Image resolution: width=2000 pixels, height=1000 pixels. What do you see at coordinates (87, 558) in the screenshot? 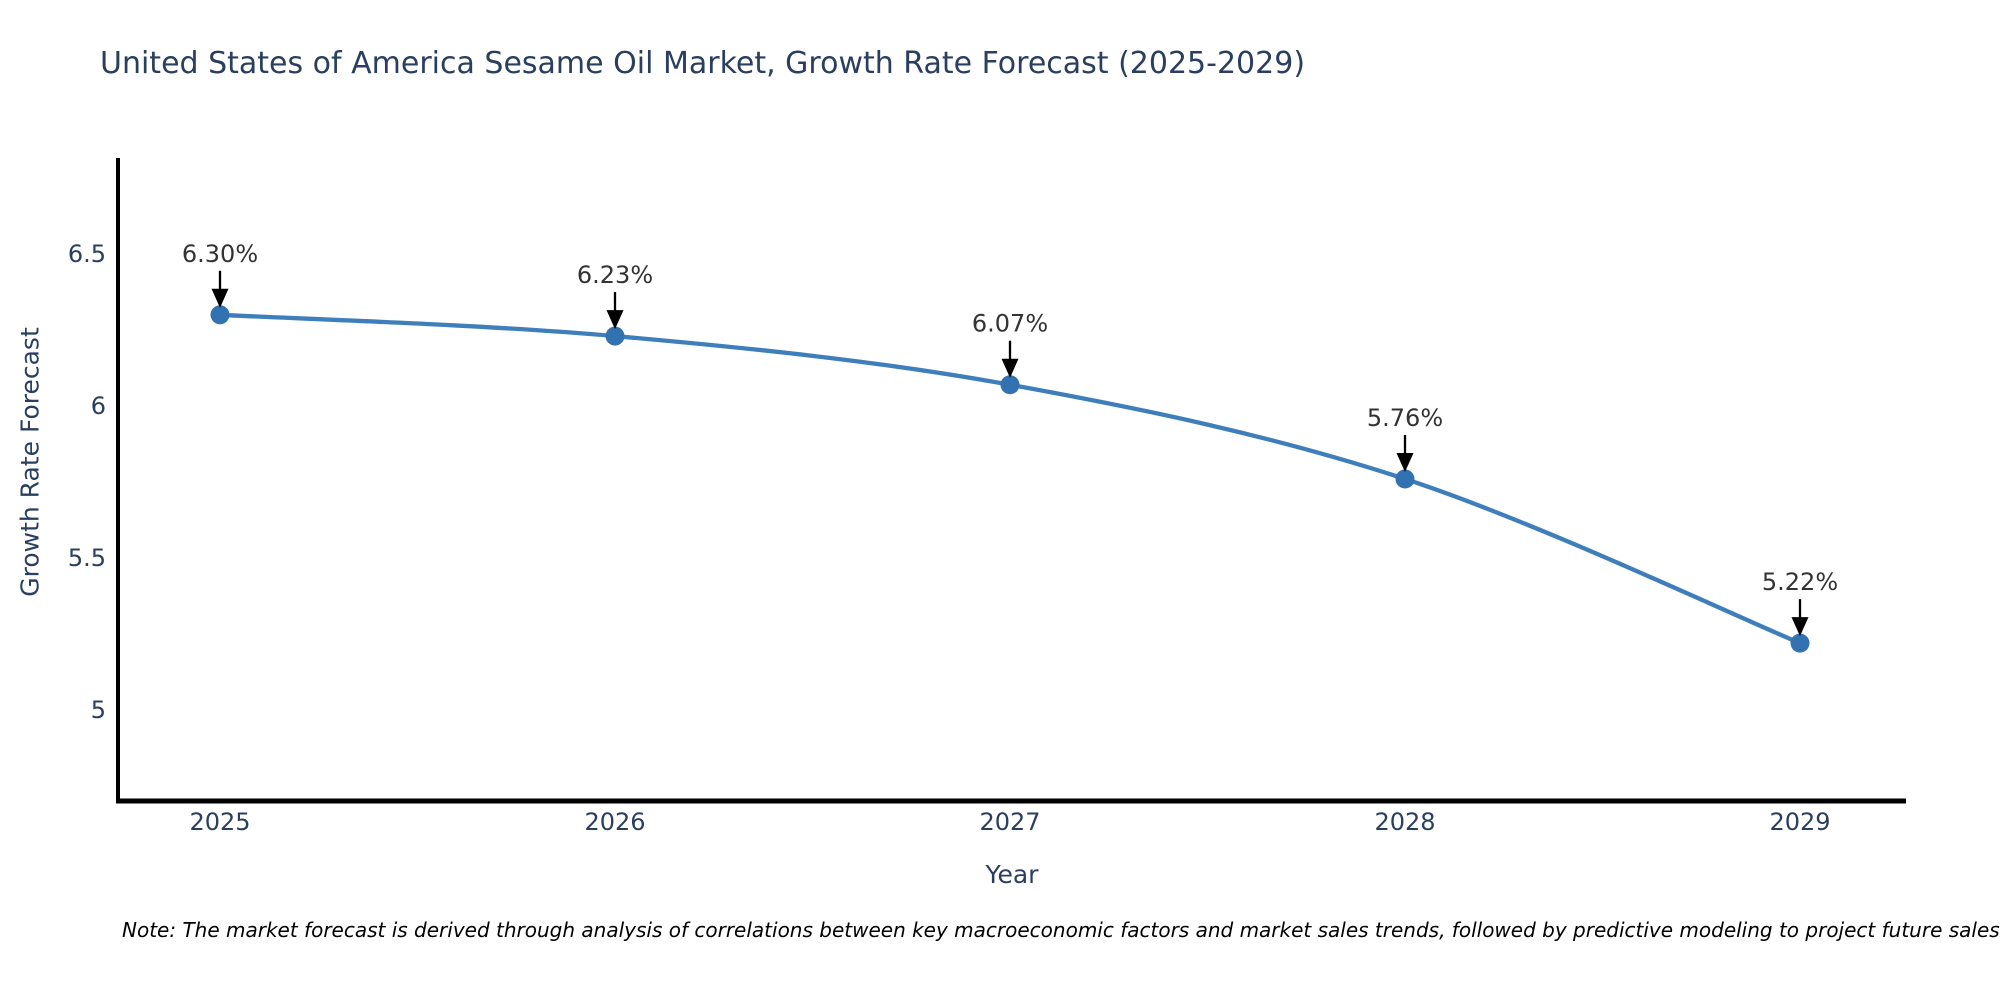
I see `y-tick-label: 5.5` at bounding box center [87, 558].